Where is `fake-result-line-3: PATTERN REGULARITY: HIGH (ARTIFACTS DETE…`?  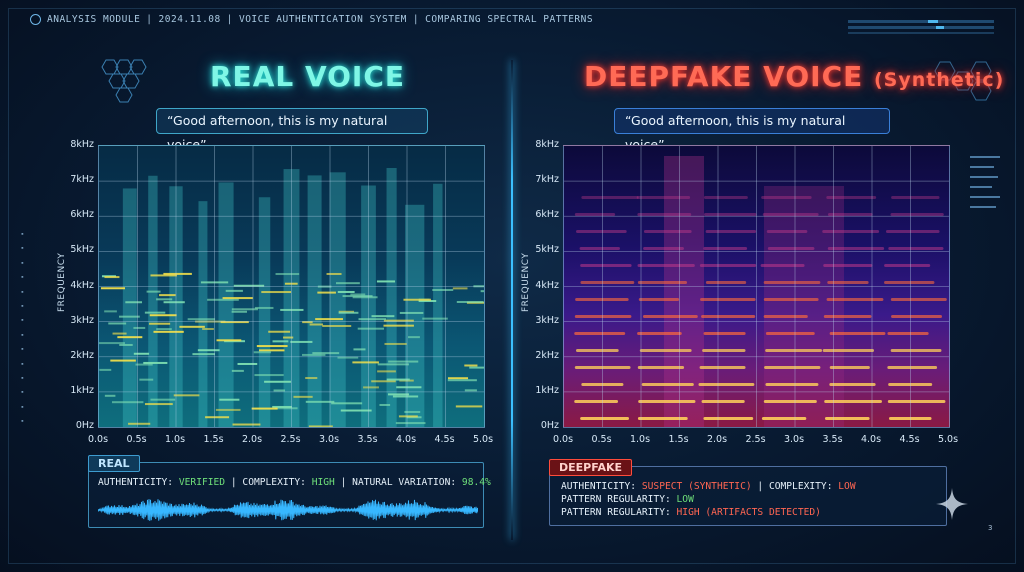 fake-result-line-3: PATTERN REGULARITY: HIGH (ARTIFACTS DETE… is located at coordinates (691, 512).